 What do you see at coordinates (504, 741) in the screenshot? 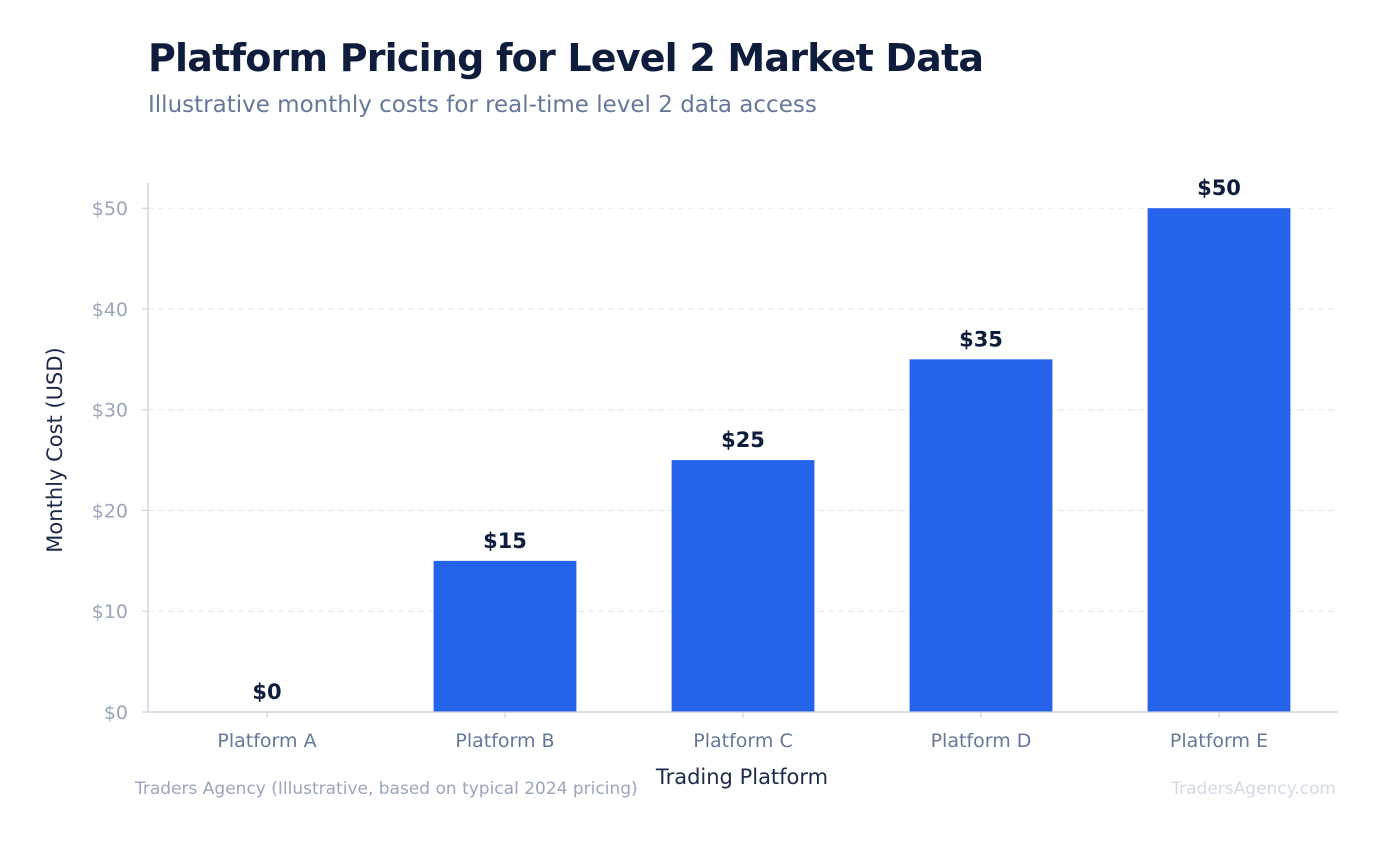
I see `x-tick-label: Platform B` at bounding box center [504, 741].